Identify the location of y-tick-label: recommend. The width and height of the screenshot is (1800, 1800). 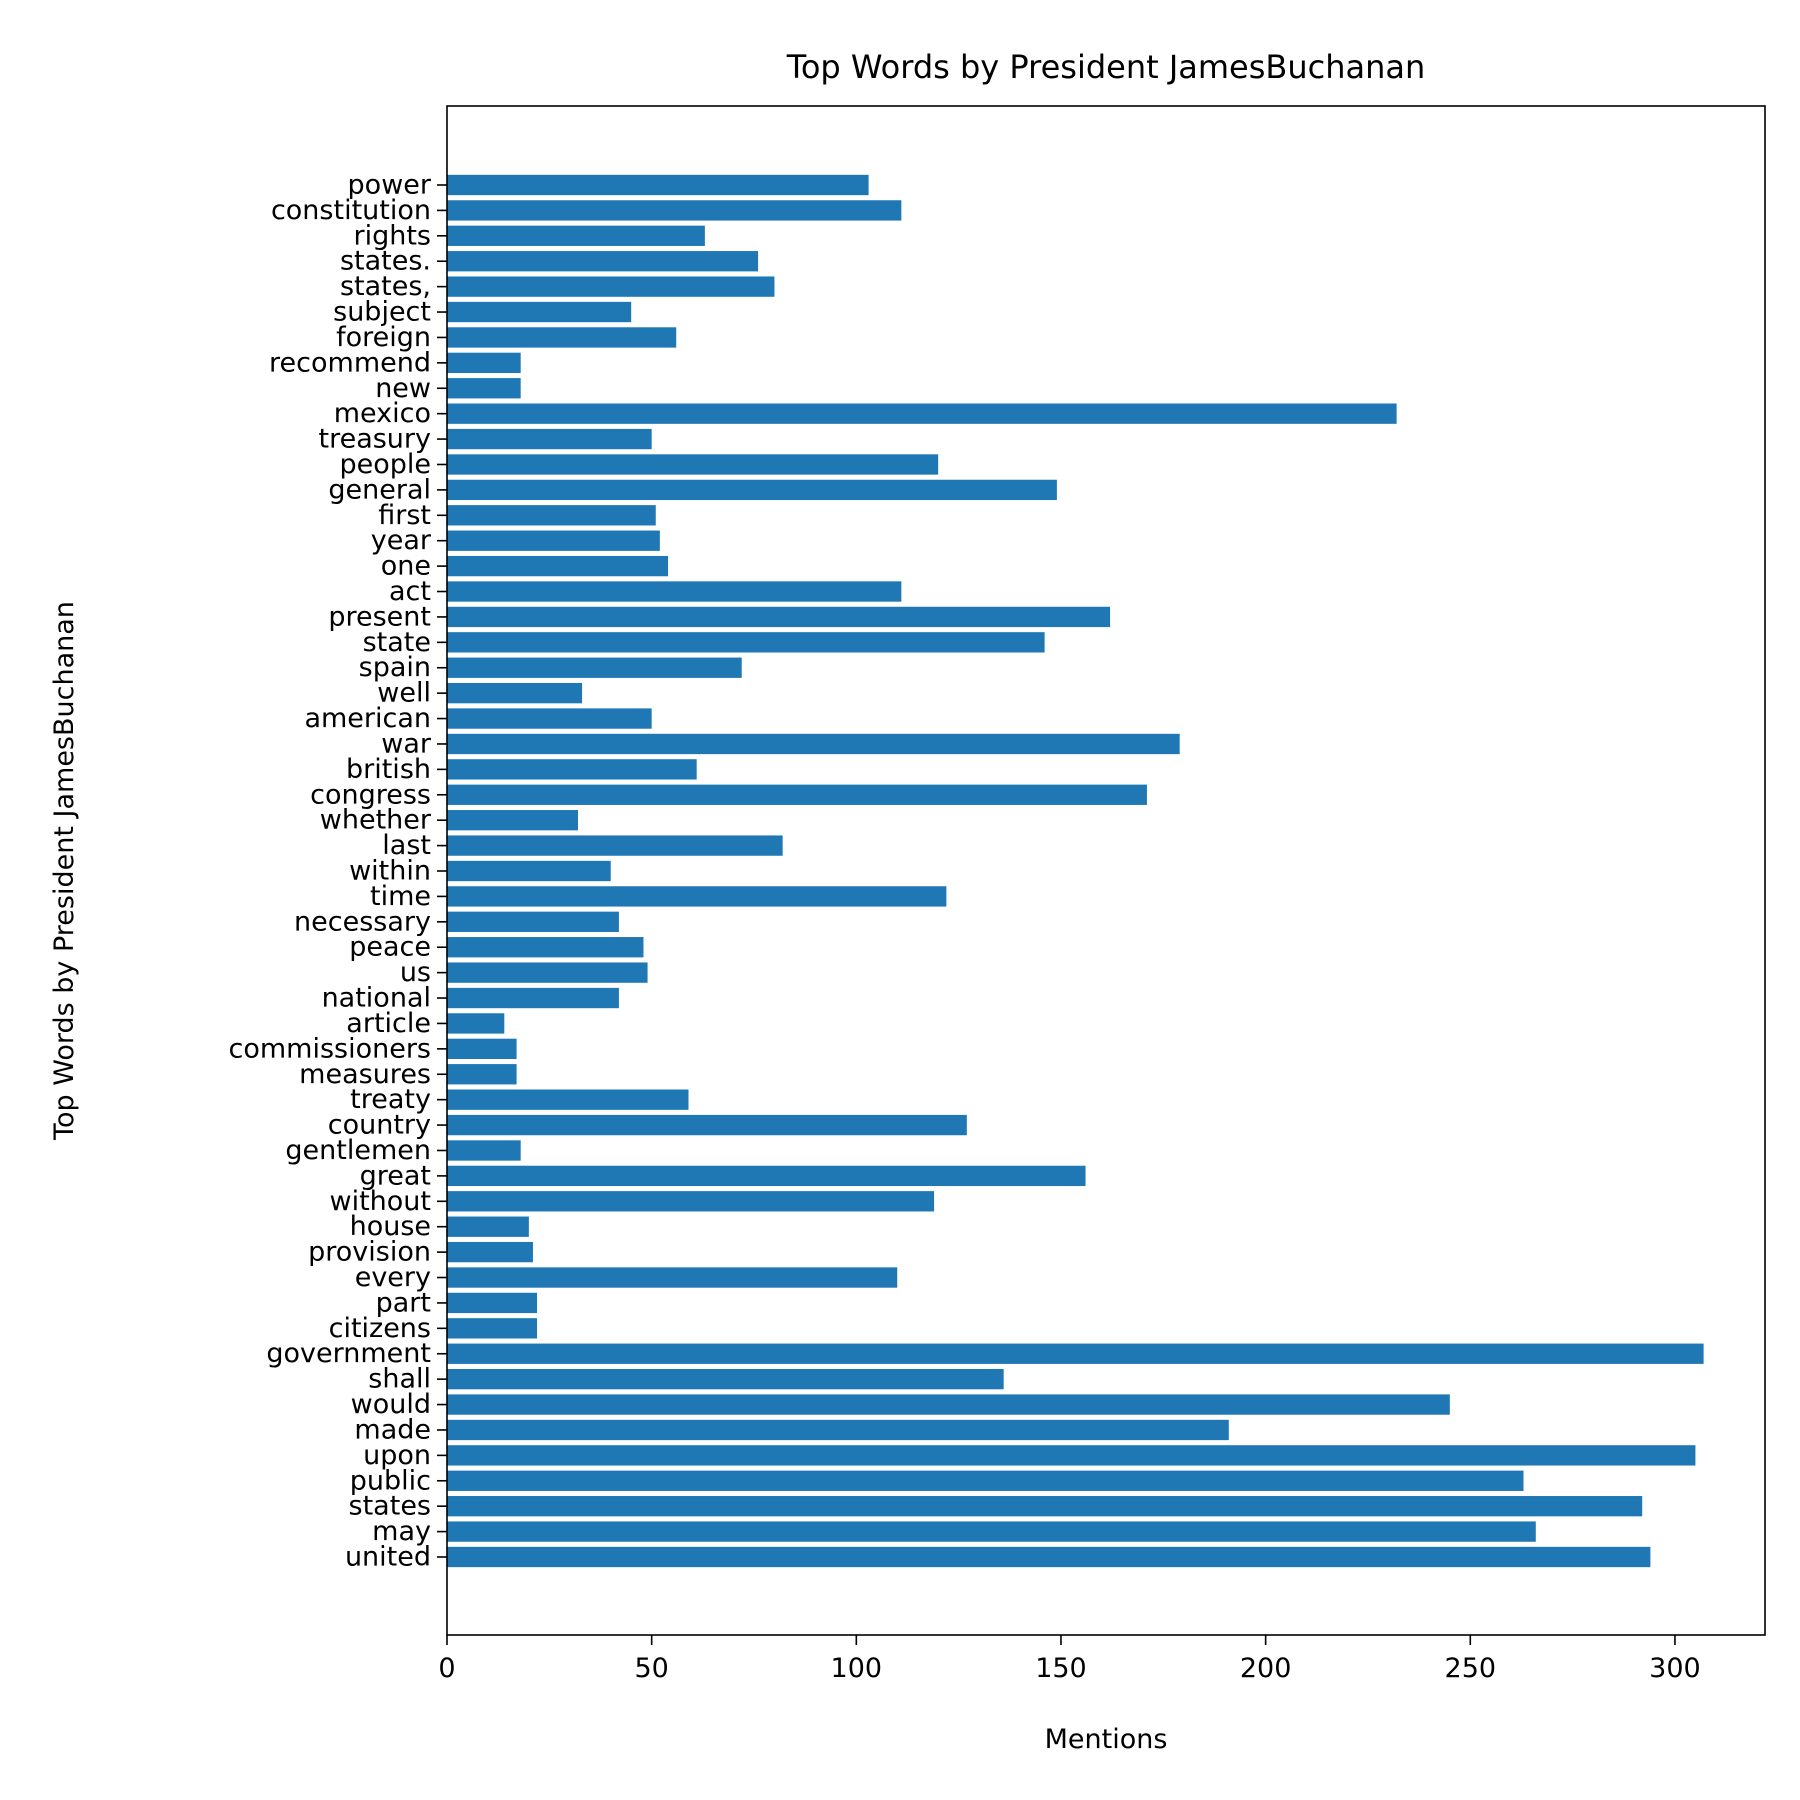
(350, 362).